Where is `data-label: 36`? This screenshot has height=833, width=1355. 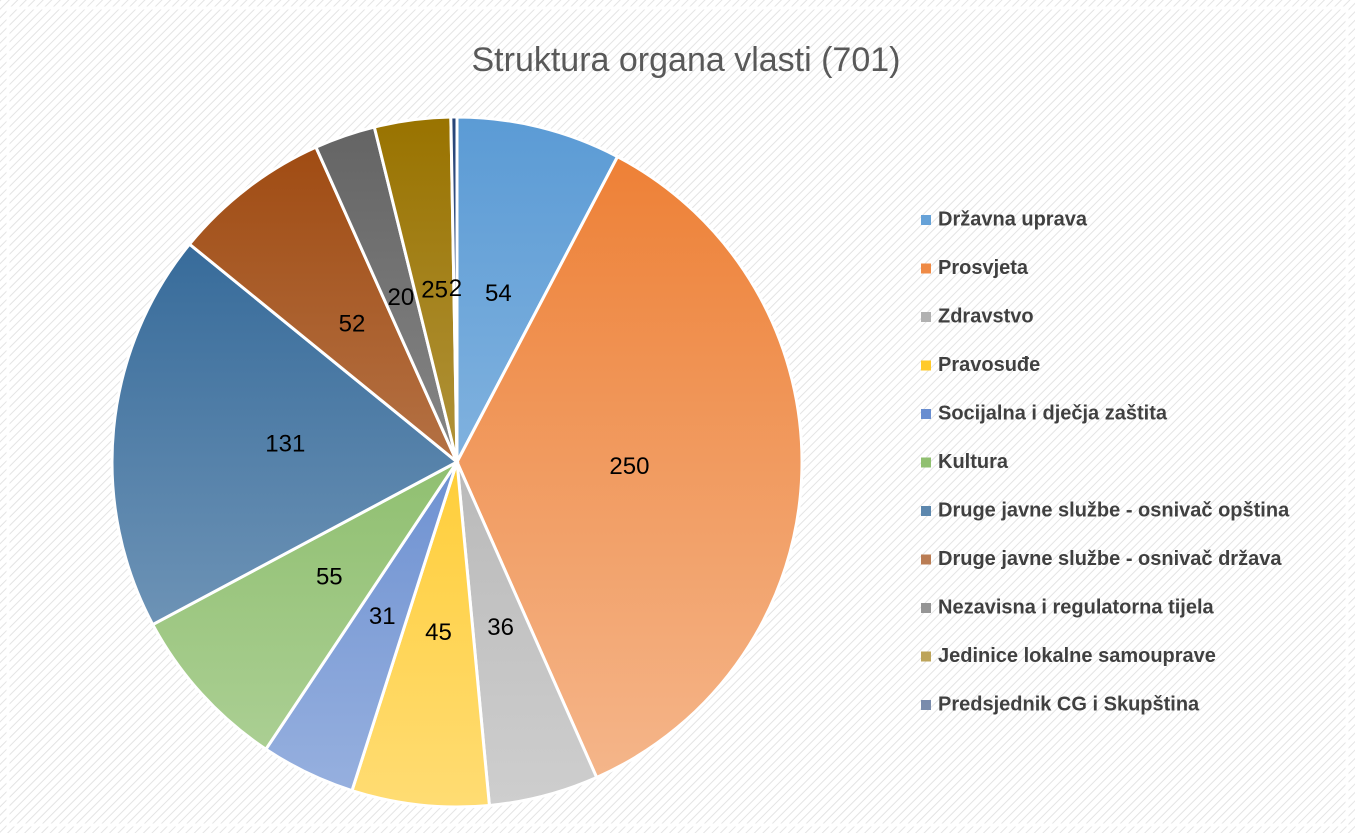 data-label: 36 is located at coordinates (500, 627).